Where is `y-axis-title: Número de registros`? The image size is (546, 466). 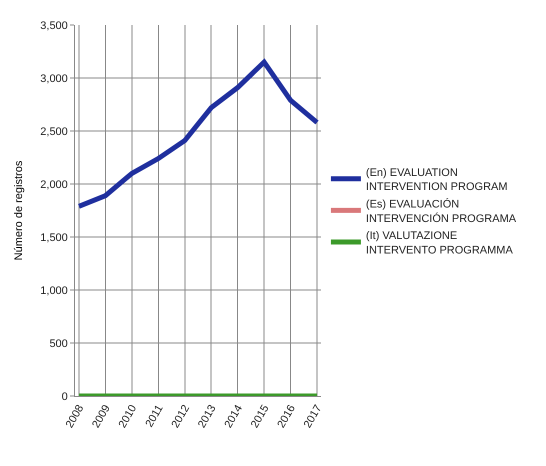
y-axis-title: Número de registros is located at coordinates (18, 210).